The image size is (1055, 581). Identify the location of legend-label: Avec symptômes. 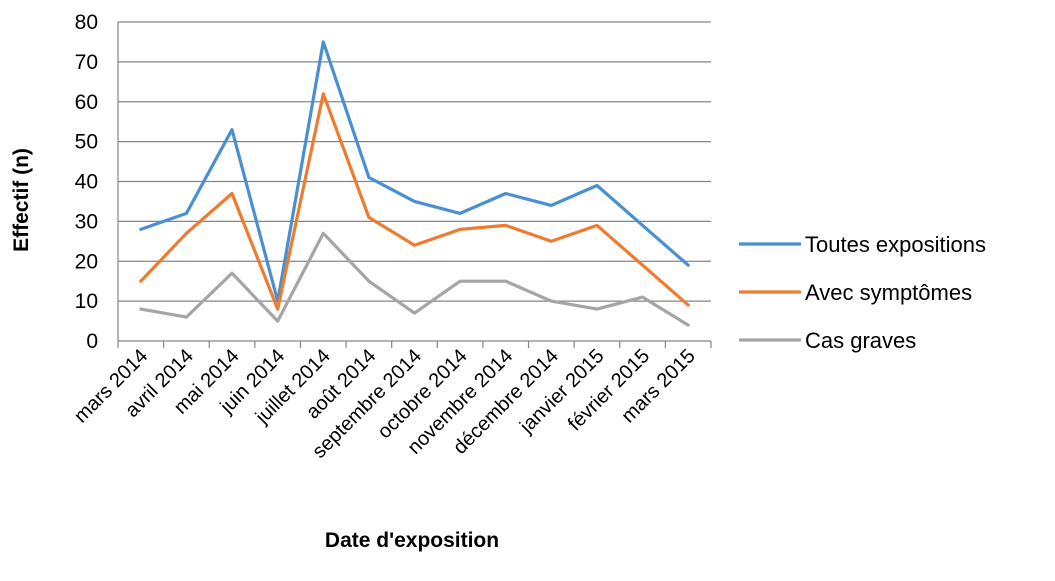
(888, 292).